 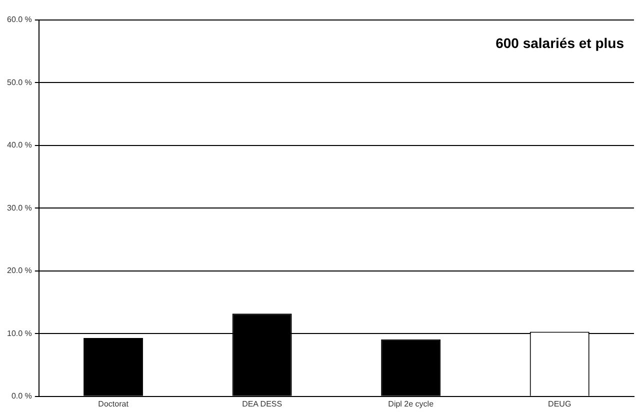 I want to click on y-tick-label: 40.0 %, so click(x=19, y=145).